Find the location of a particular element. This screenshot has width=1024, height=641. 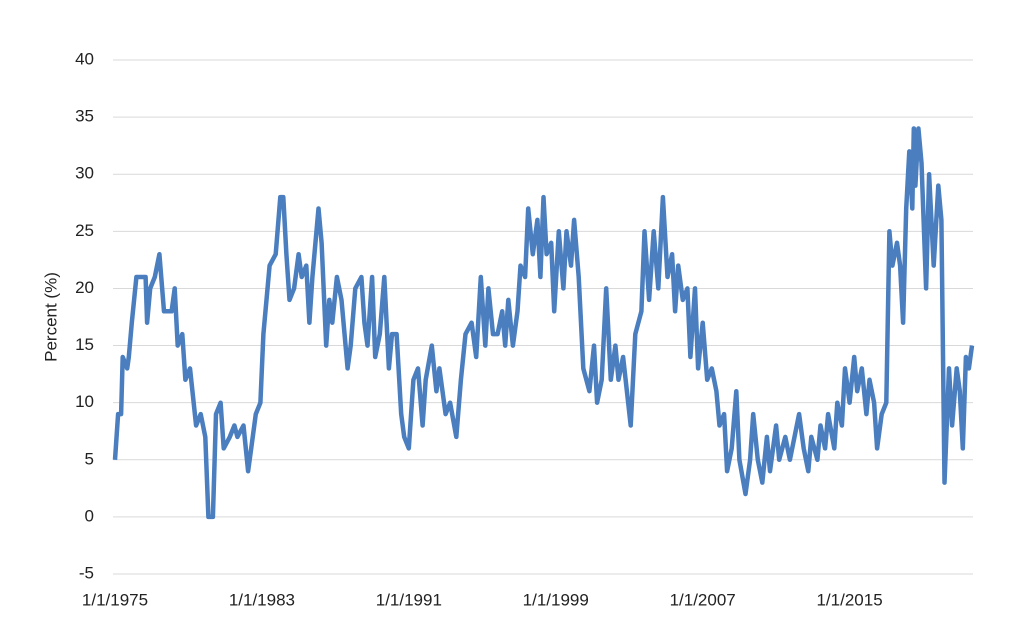

y-tick-label: 5 is located at coordinates (89, 458).